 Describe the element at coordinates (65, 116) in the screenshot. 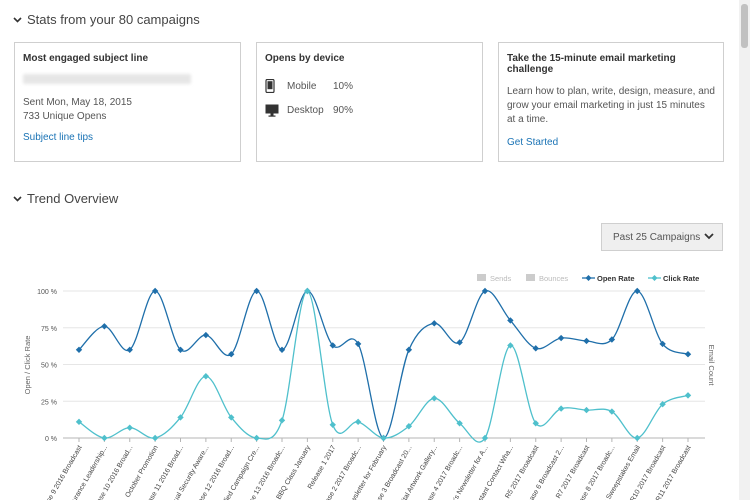

I see `unique-opens: 733 Unique Opens` at that location.